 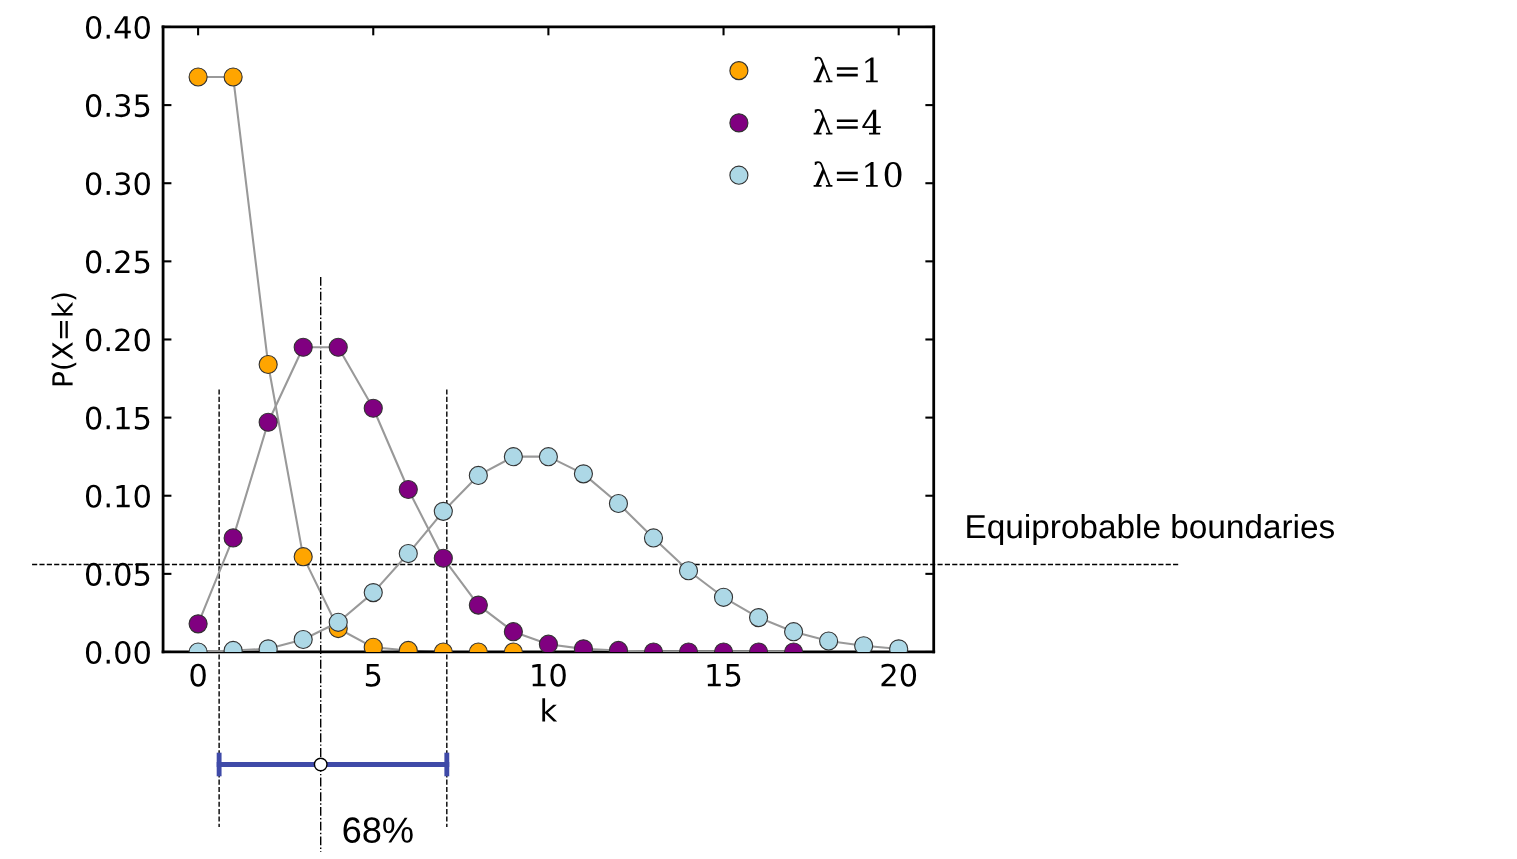 What do you see at coordinates (117, 184) in the screenshot?
I see `y-tick-label: 0.30` at bounding box center [117, 184].